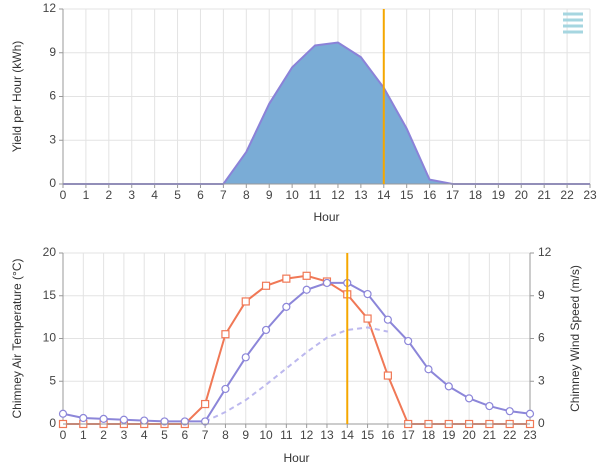  What do you see at coordinates (50, 8) in the screenshot?
I see `y-tick-label: 12` at bounding box center [50, 8].